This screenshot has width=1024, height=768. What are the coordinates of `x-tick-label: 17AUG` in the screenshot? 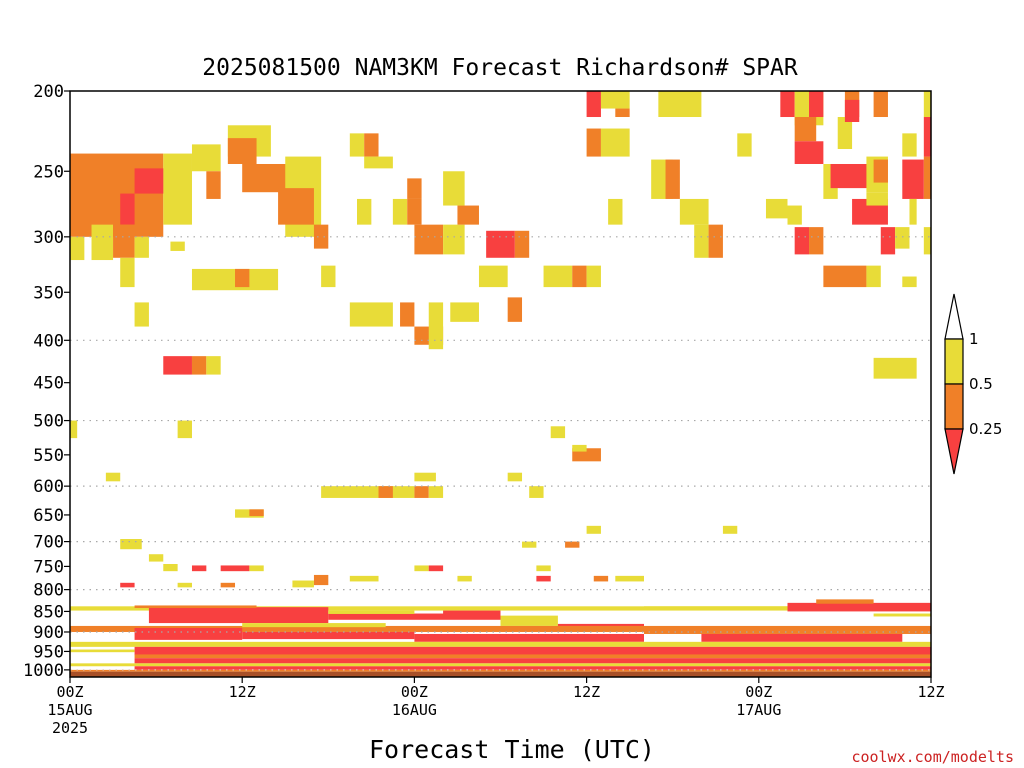 It's located at (758, 710).